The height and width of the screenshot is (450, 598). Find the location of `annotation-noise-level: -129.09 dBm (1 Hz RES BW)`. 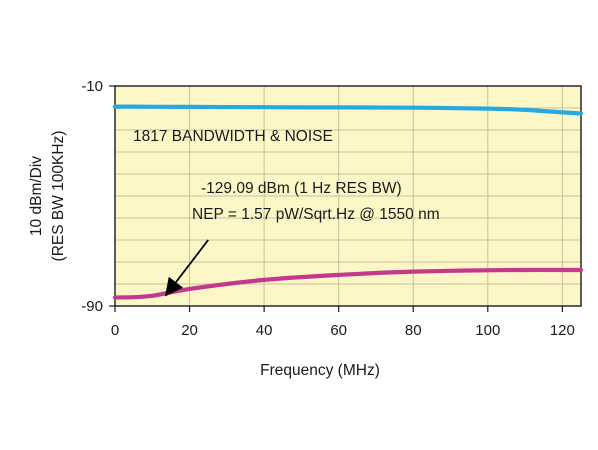

annotation-noise-level: -129.09 dBm (1 Hz RES BW) is located at coordinates (301, 188).